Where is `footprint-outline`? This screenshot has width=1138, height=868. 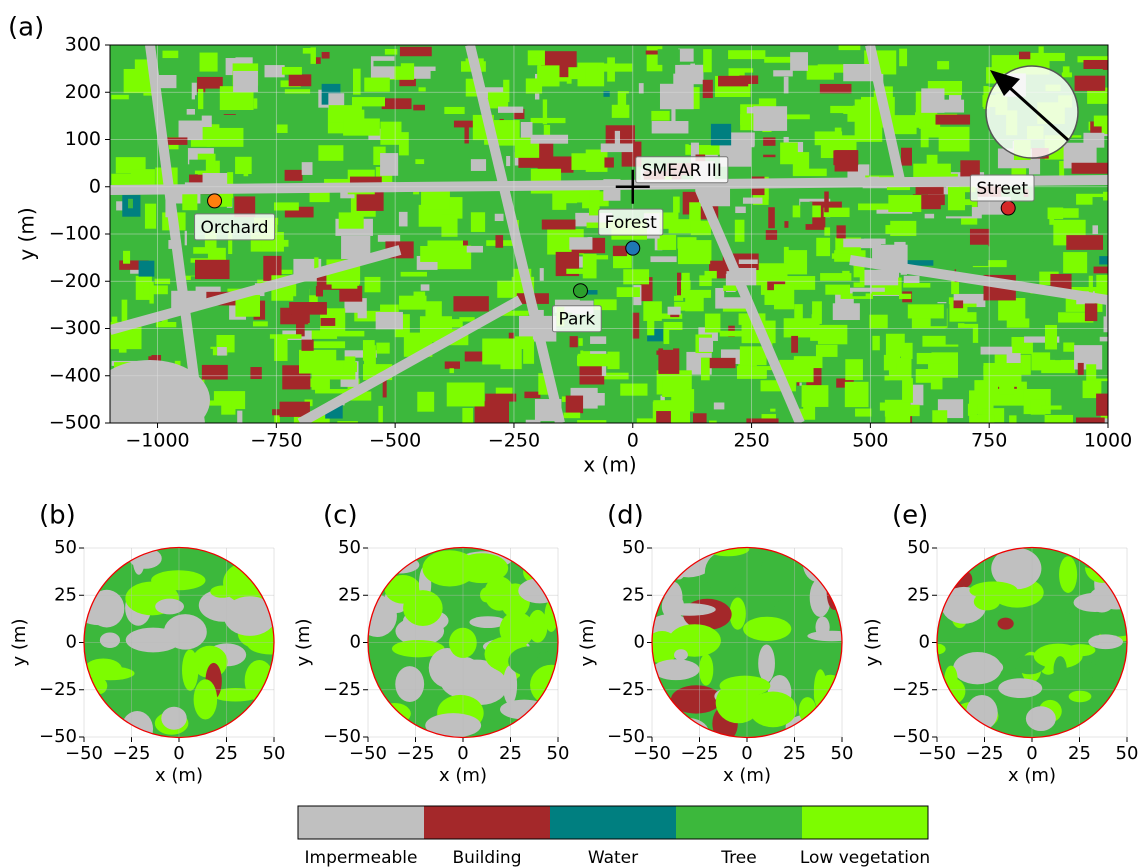
footprint-outline is located at coordinates (463, 642).